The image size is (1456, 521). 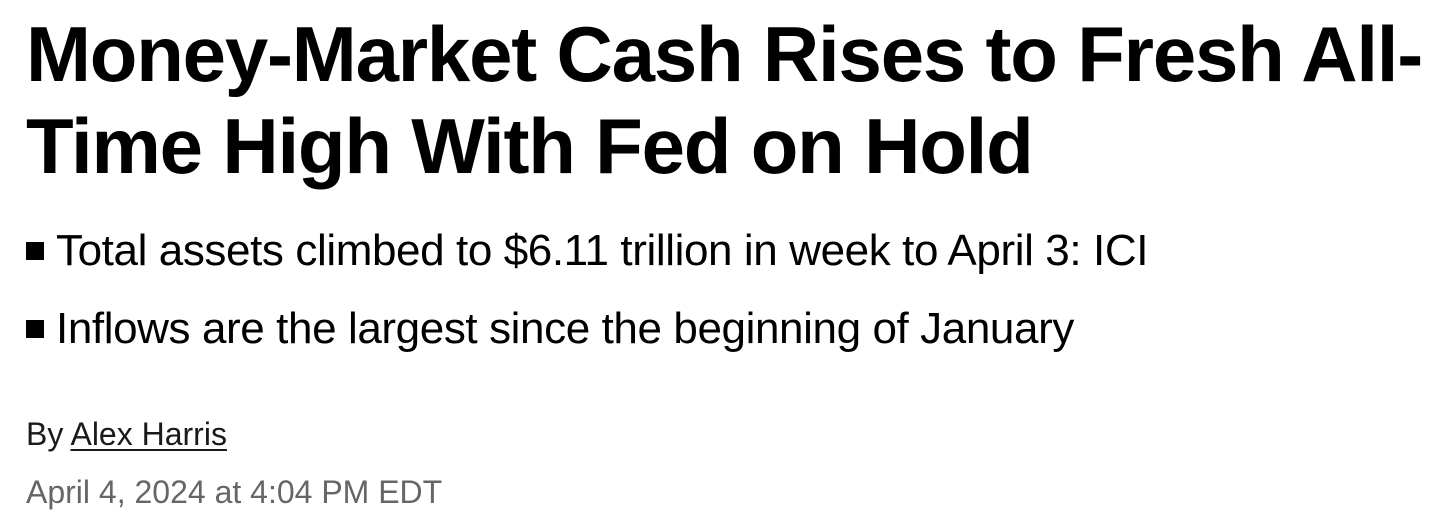 I want to click on byline-prefix: By, so click(x=45, y=434).